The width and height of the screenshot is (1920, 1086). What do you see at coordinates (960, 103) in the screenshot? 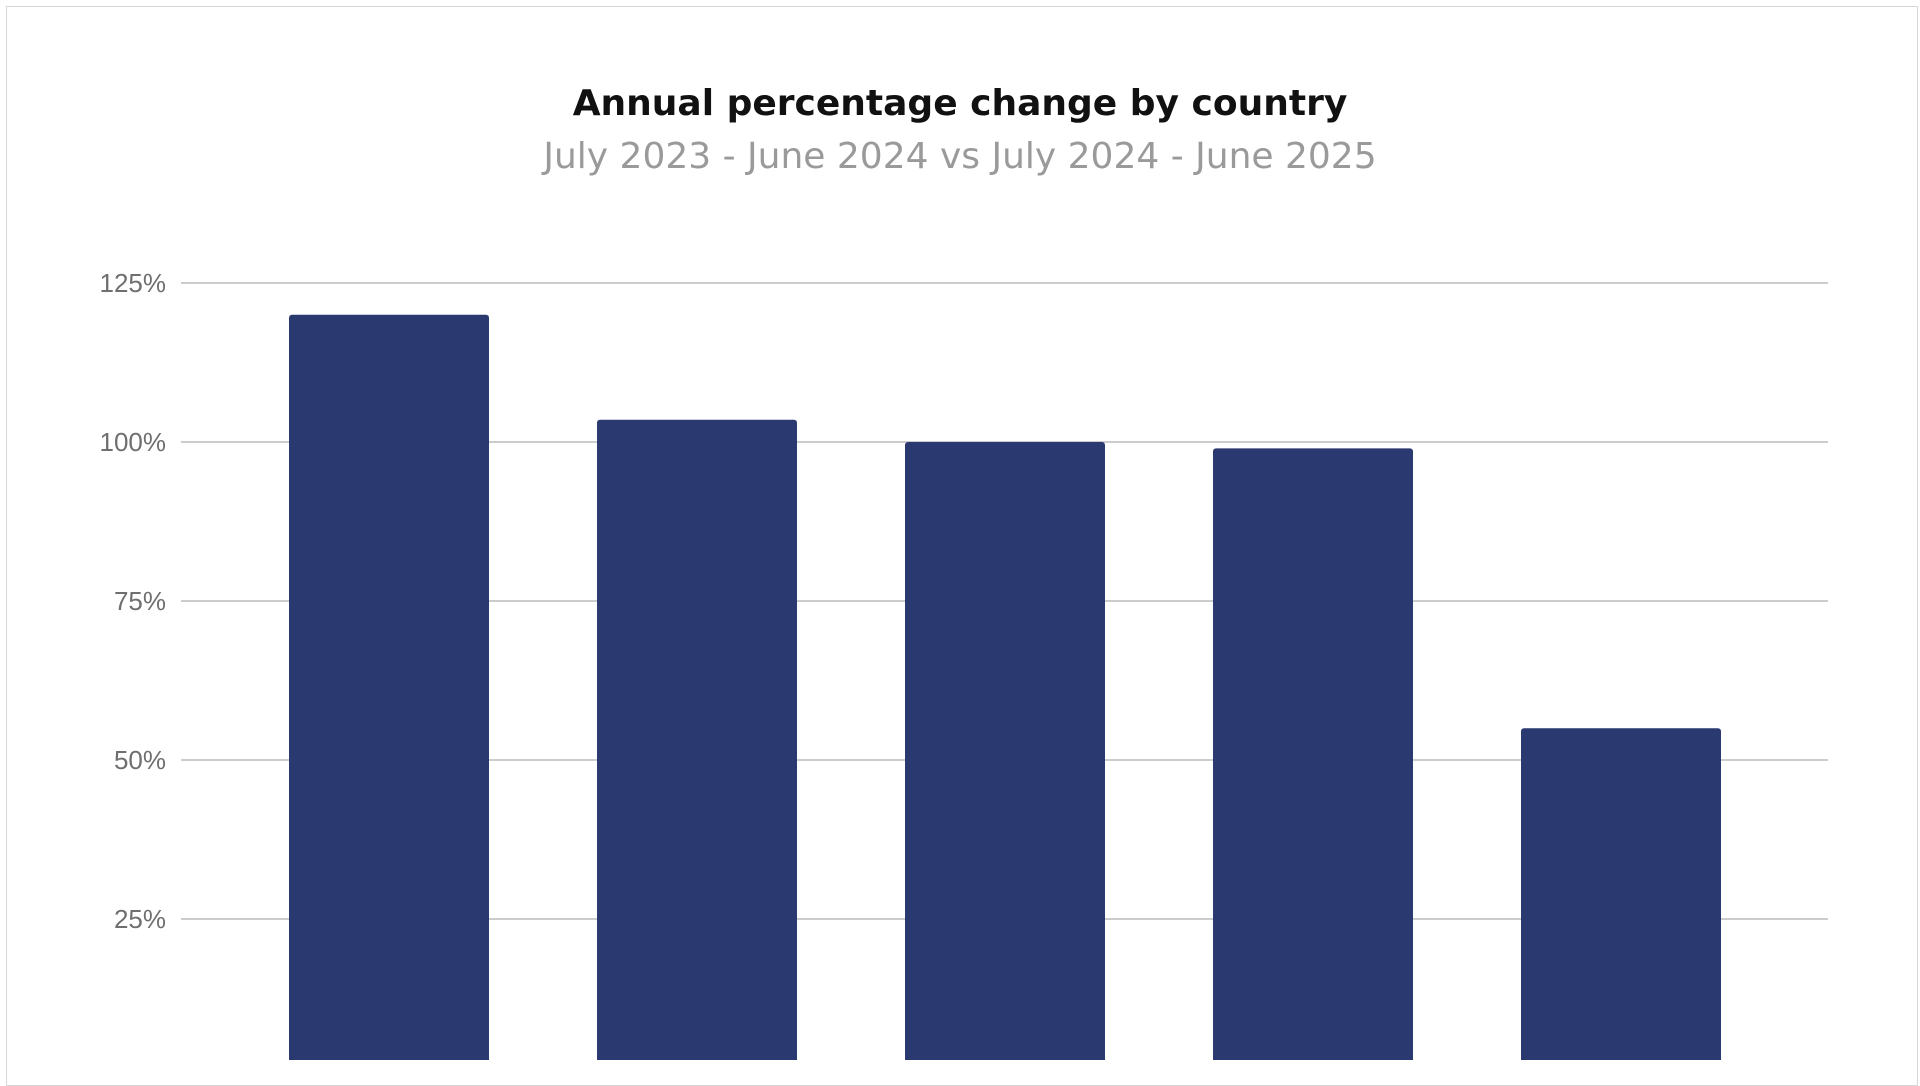
I see `chart-title: Annual percentage change by country` at bounding box center [960, 103].